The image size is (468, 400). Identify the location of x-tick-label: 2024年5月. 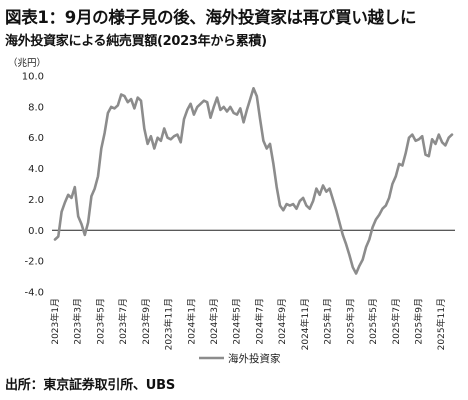
(237, 321).